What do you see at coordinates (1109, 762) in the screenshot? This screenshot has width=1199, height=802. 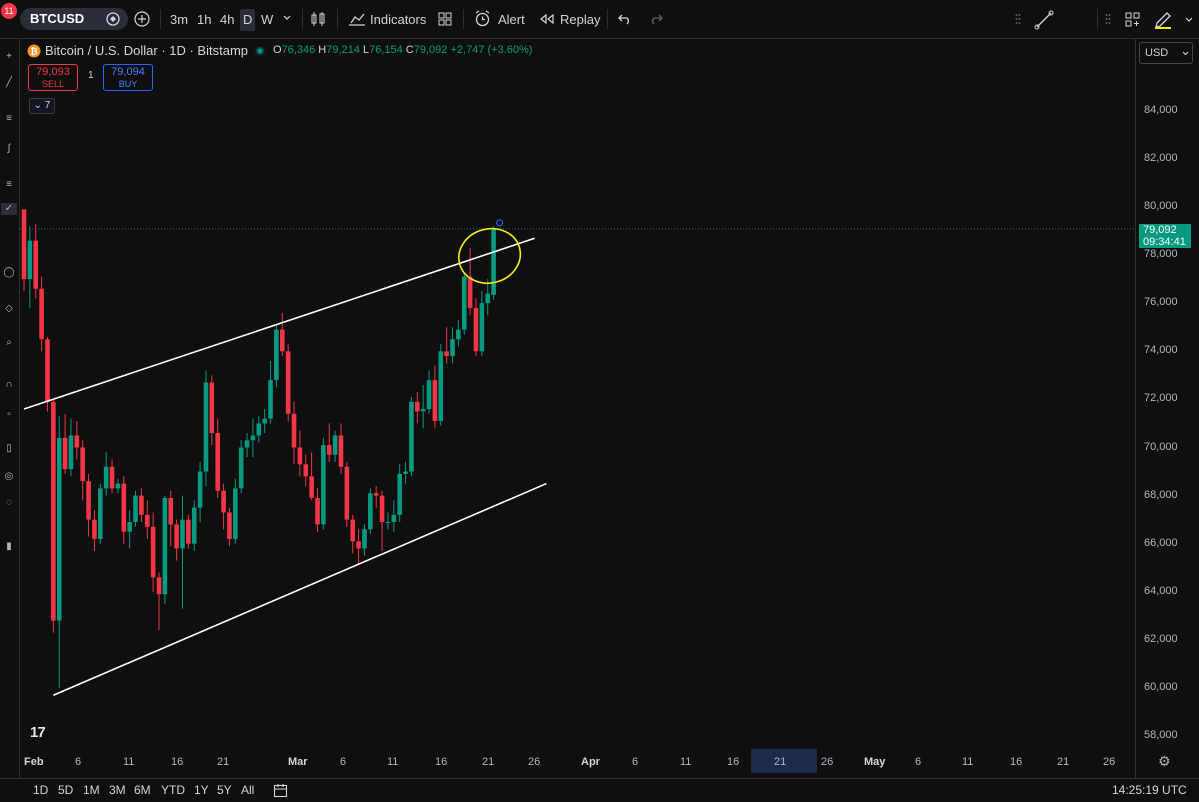 I see `time-tick: 26` at bounding box center [1109, 762].